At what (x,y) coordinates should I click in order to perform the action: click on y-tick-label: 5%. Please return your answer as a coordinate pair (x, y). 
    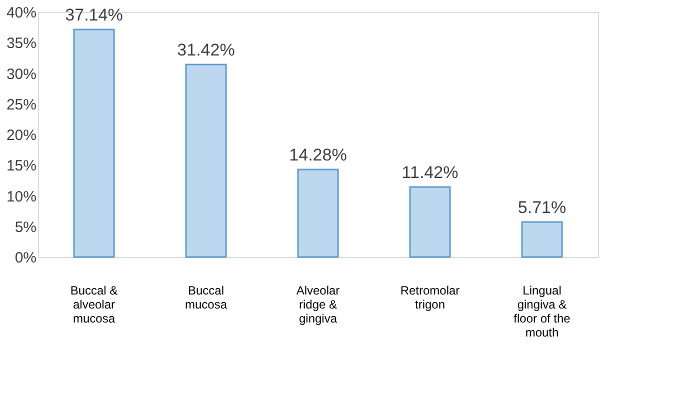
    Looking at the image, I should click on (25, 227).